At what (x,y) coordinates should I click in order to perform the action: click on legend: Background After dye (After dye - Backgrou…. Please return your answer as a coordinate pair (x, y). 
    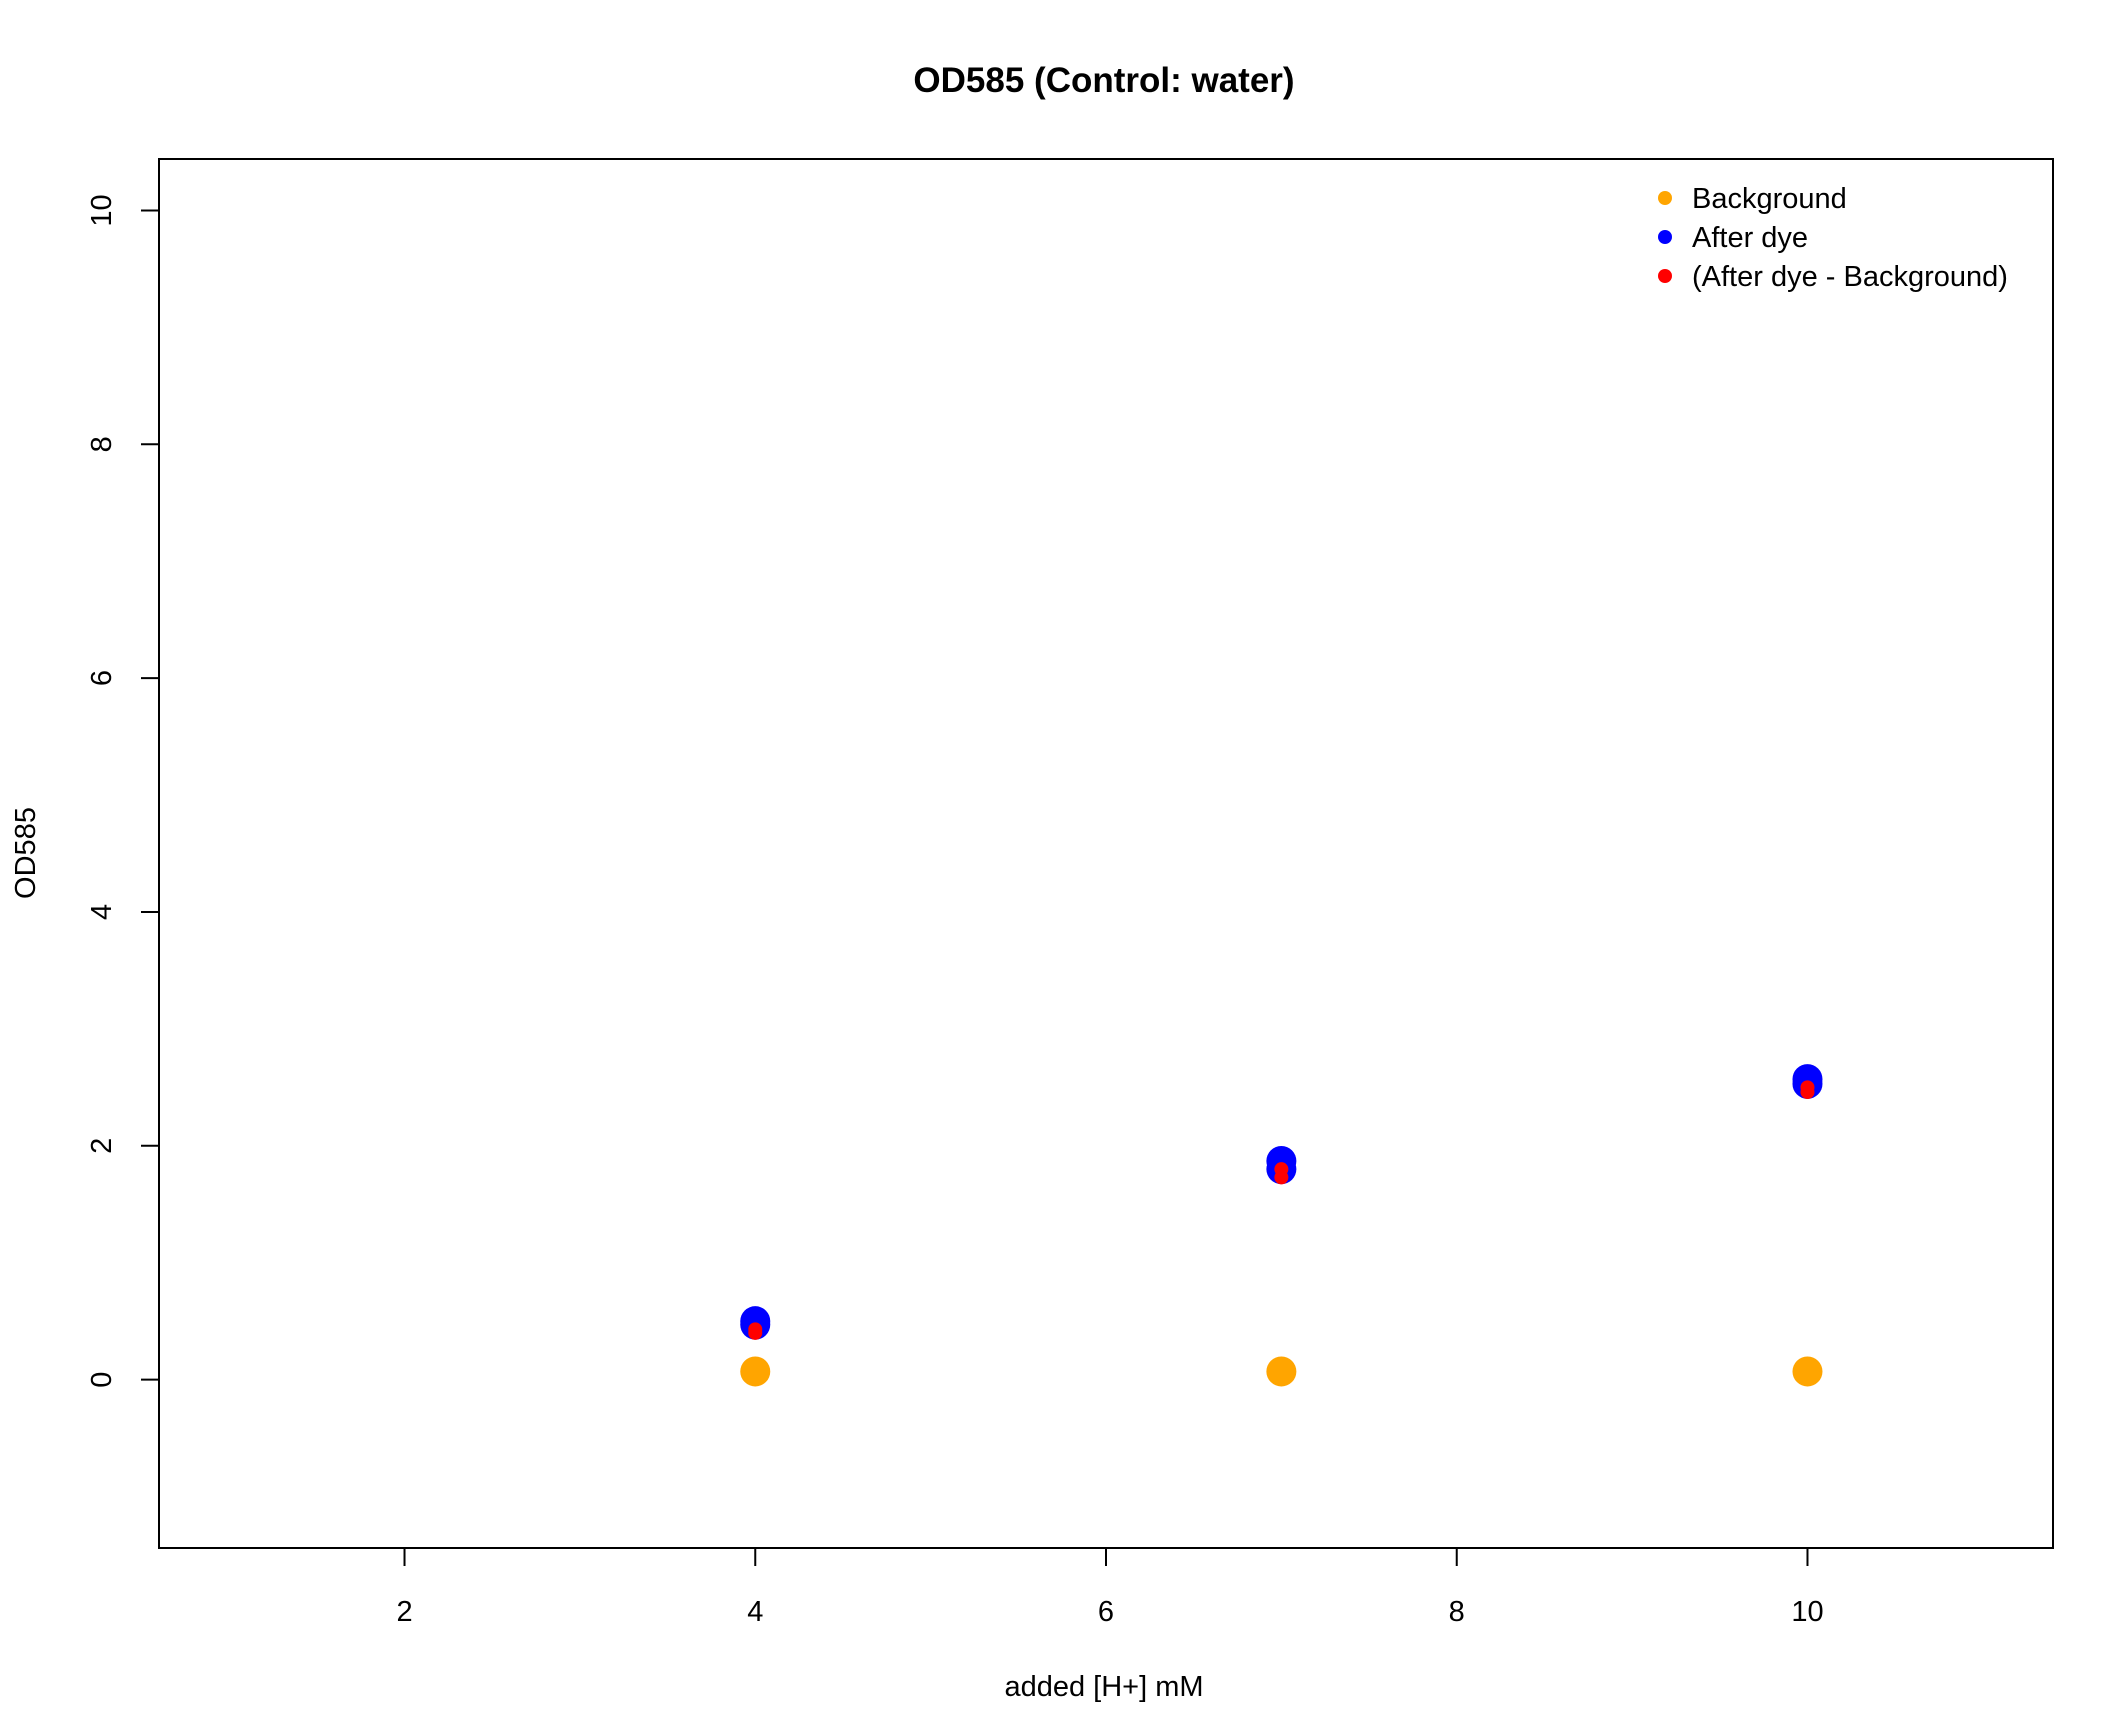
    Looking at the image, I should click on (1833, 238).